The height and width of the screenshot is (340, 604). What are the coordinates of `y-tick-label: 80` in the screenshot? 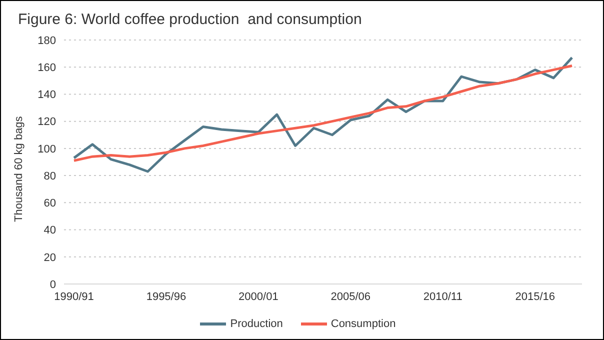 It's located at (50, 176).